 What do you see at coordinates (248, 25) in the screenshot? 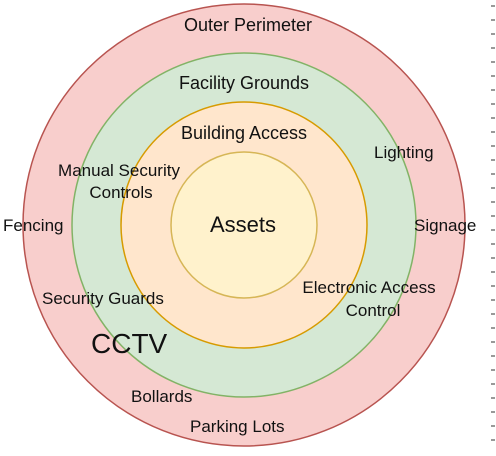
I see `outer-perimeter-title: Outer Perimeter` at bounding box center [248, 25].